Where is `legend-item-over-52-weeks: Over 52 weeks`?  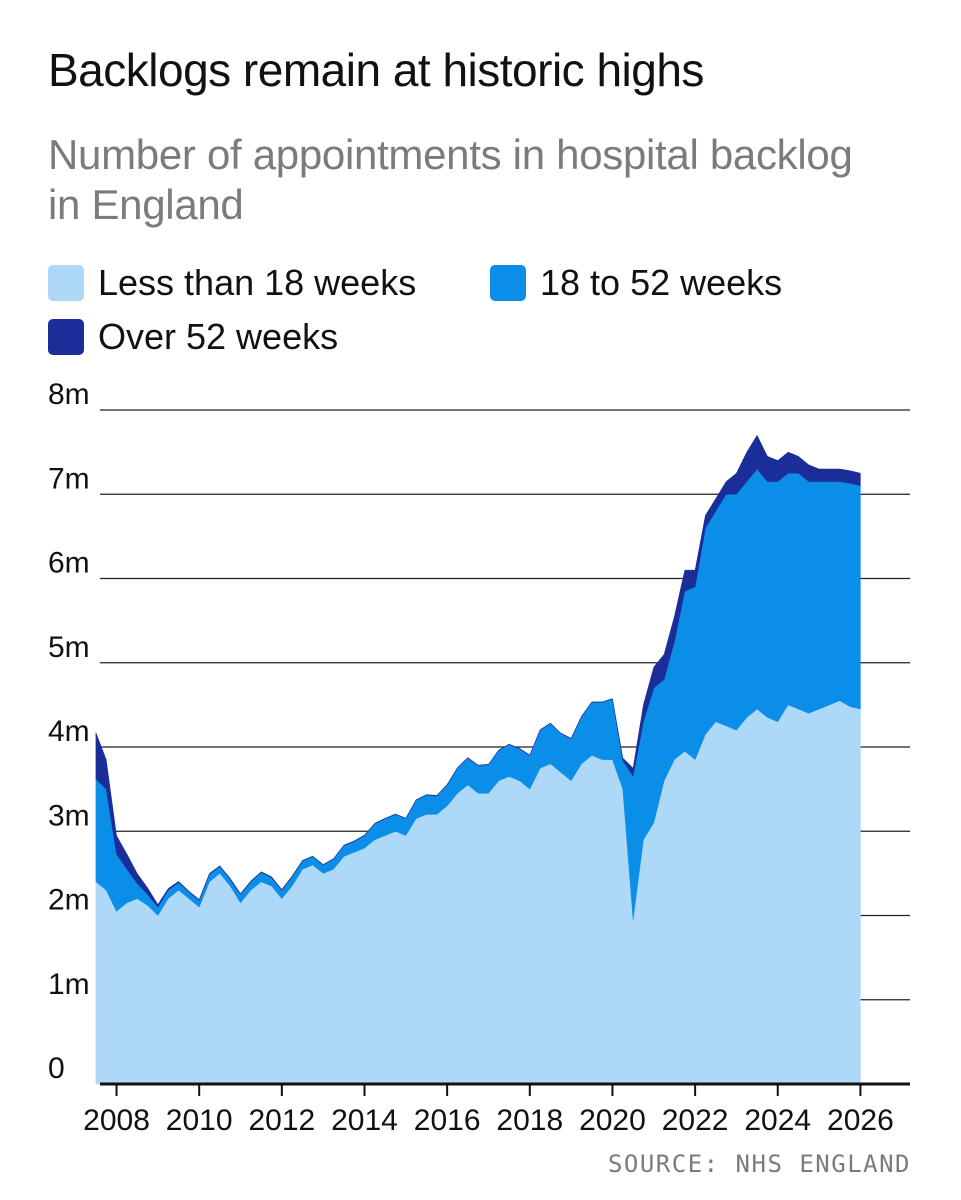
legend-item-over-52-weeks: Over 52 weeks is located at coordinates (193, 337).